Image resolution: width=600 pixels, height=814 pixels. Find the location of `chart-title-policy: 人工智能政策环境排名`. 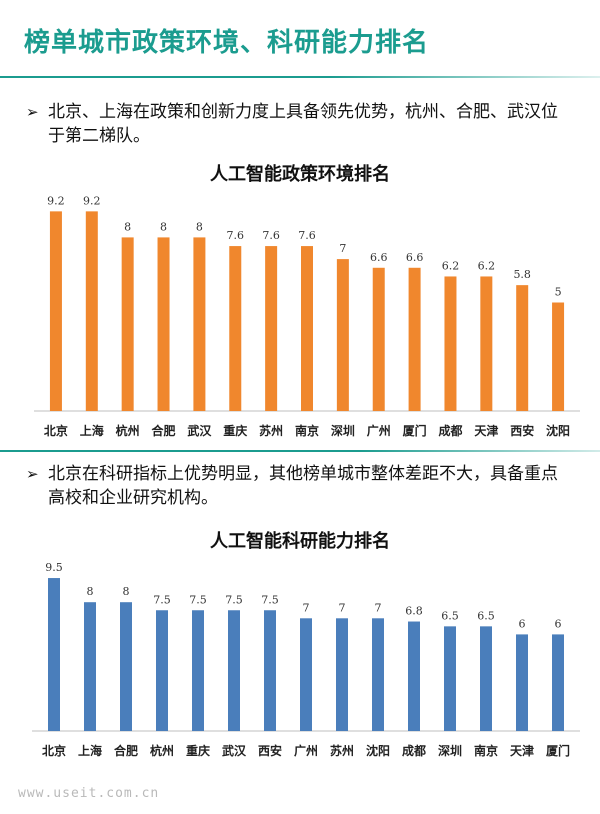

chart-title-policy: 人工智能政策环境排名 is located at coordinates (300, 174).